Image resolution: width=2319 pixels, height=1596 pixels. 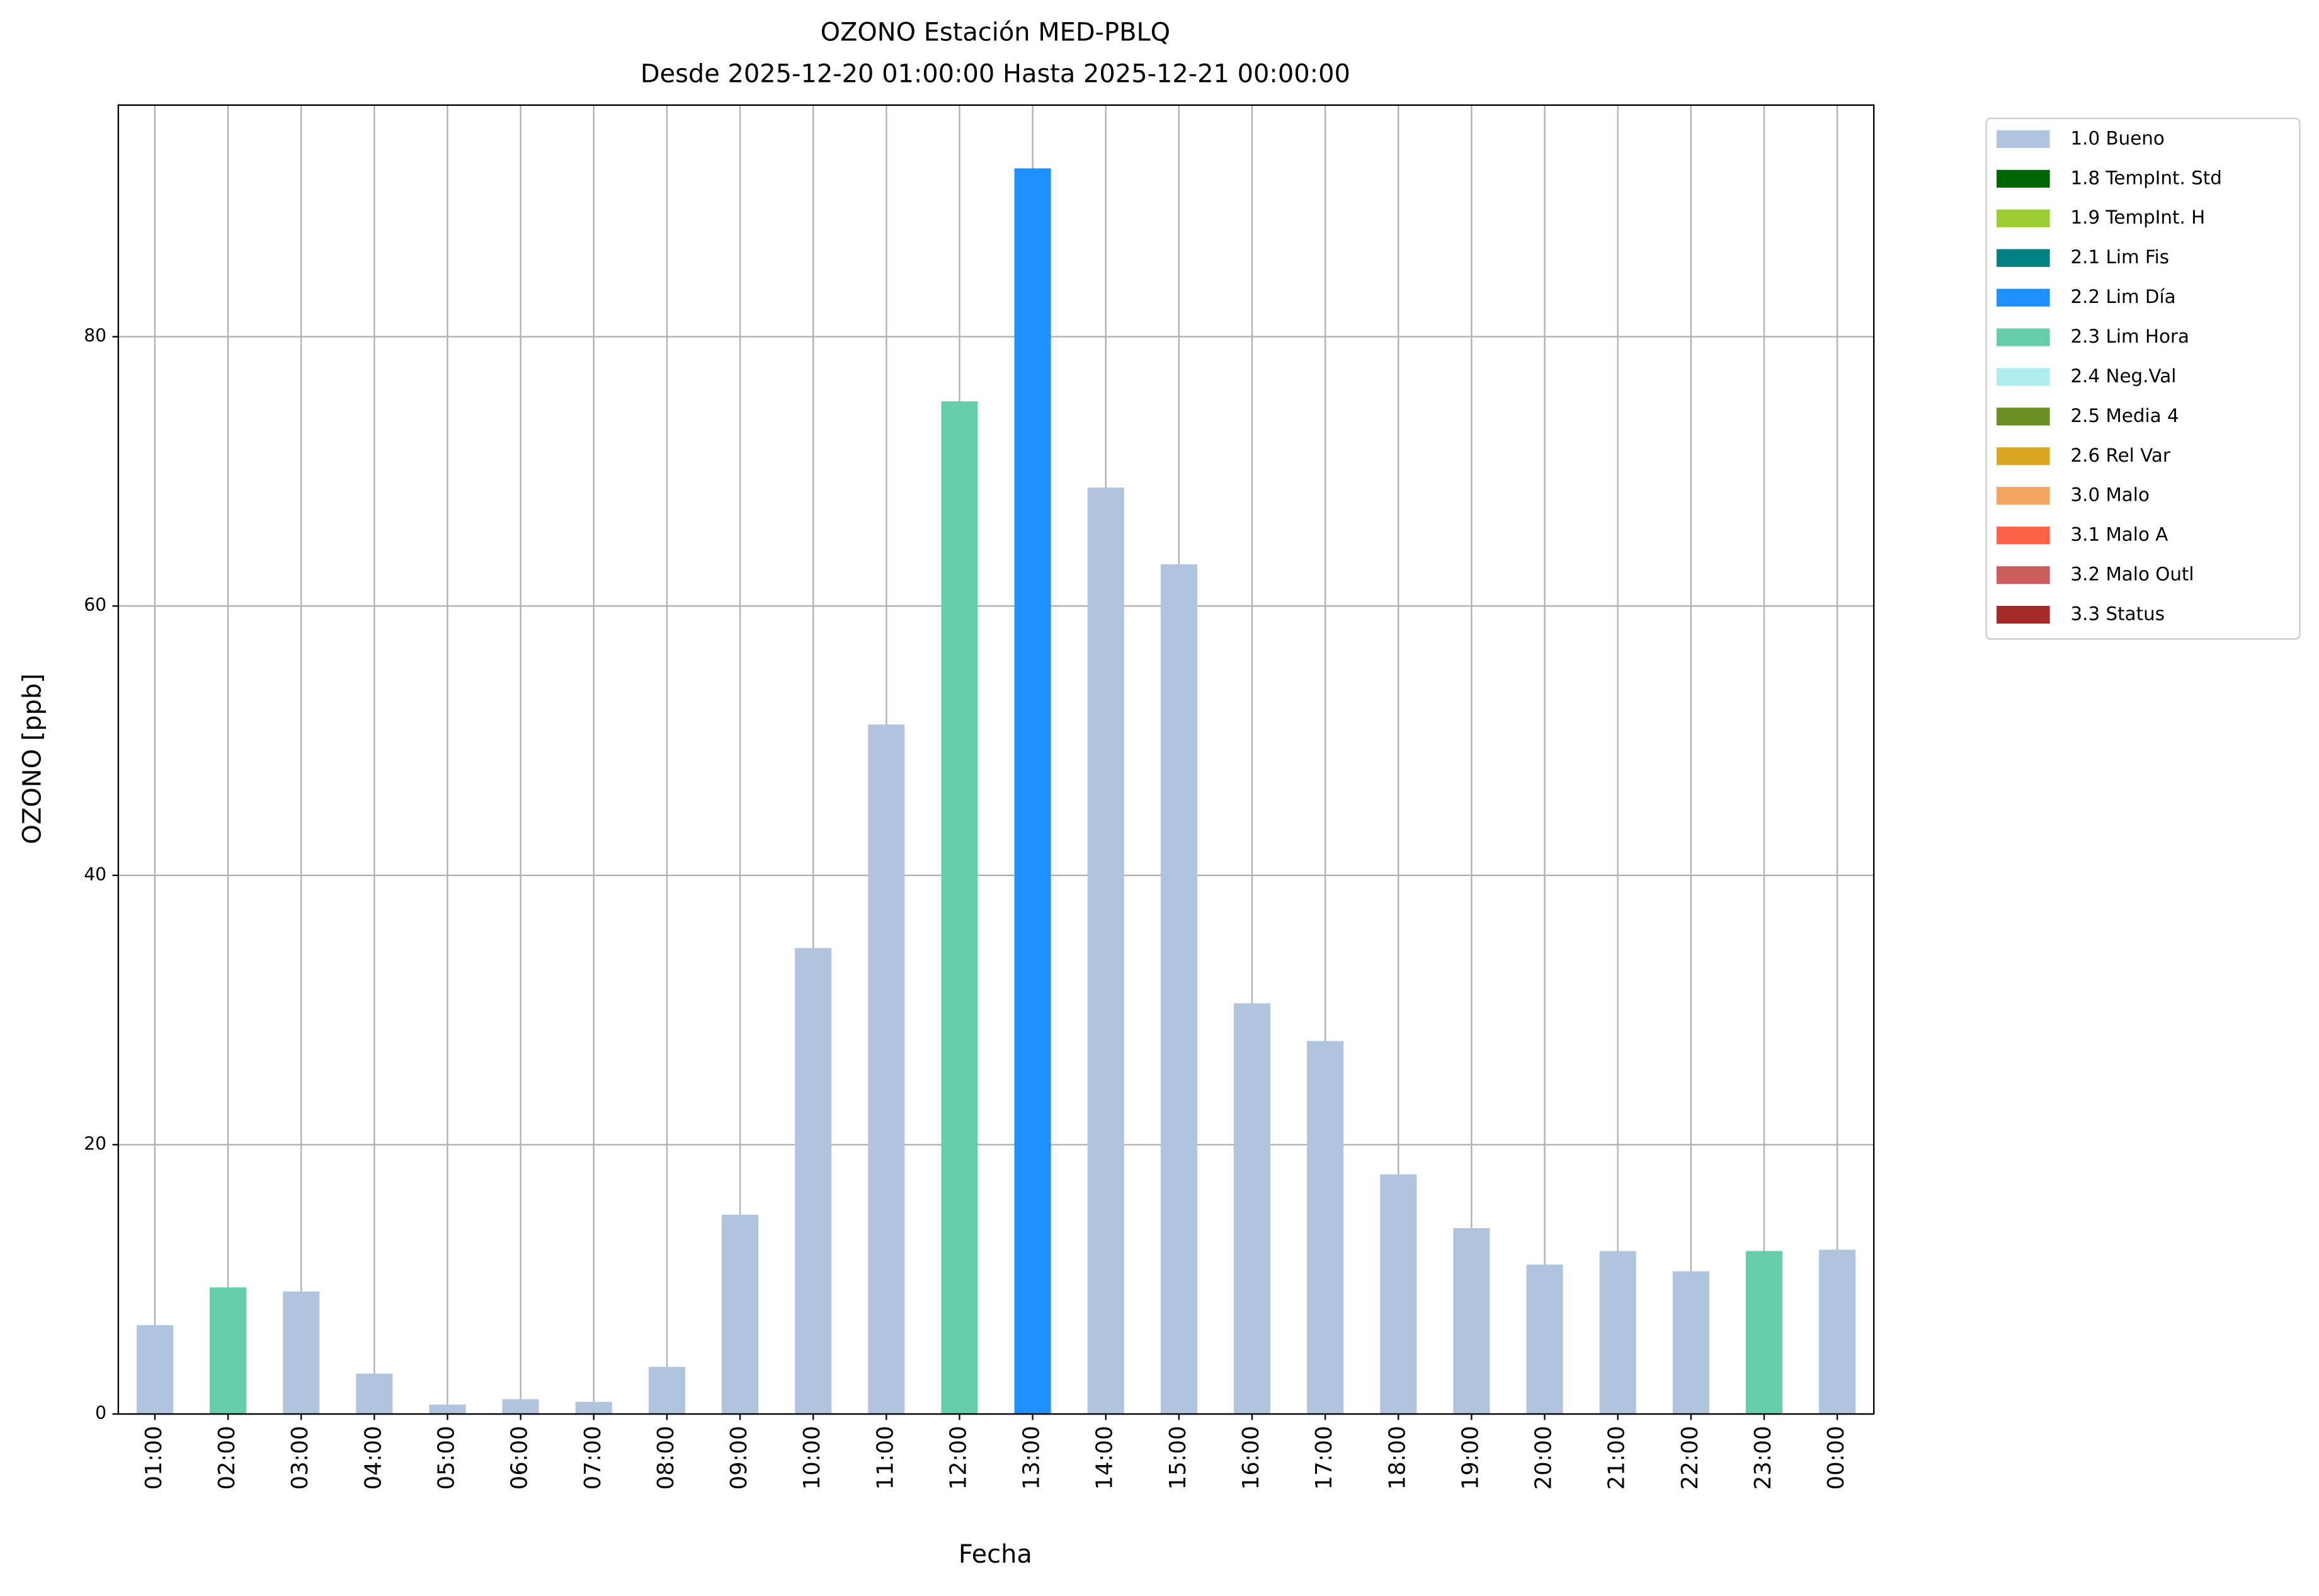 I want to click on chart-title: OZONO Estación MED-PBLQ, so click(x=996, y=32).